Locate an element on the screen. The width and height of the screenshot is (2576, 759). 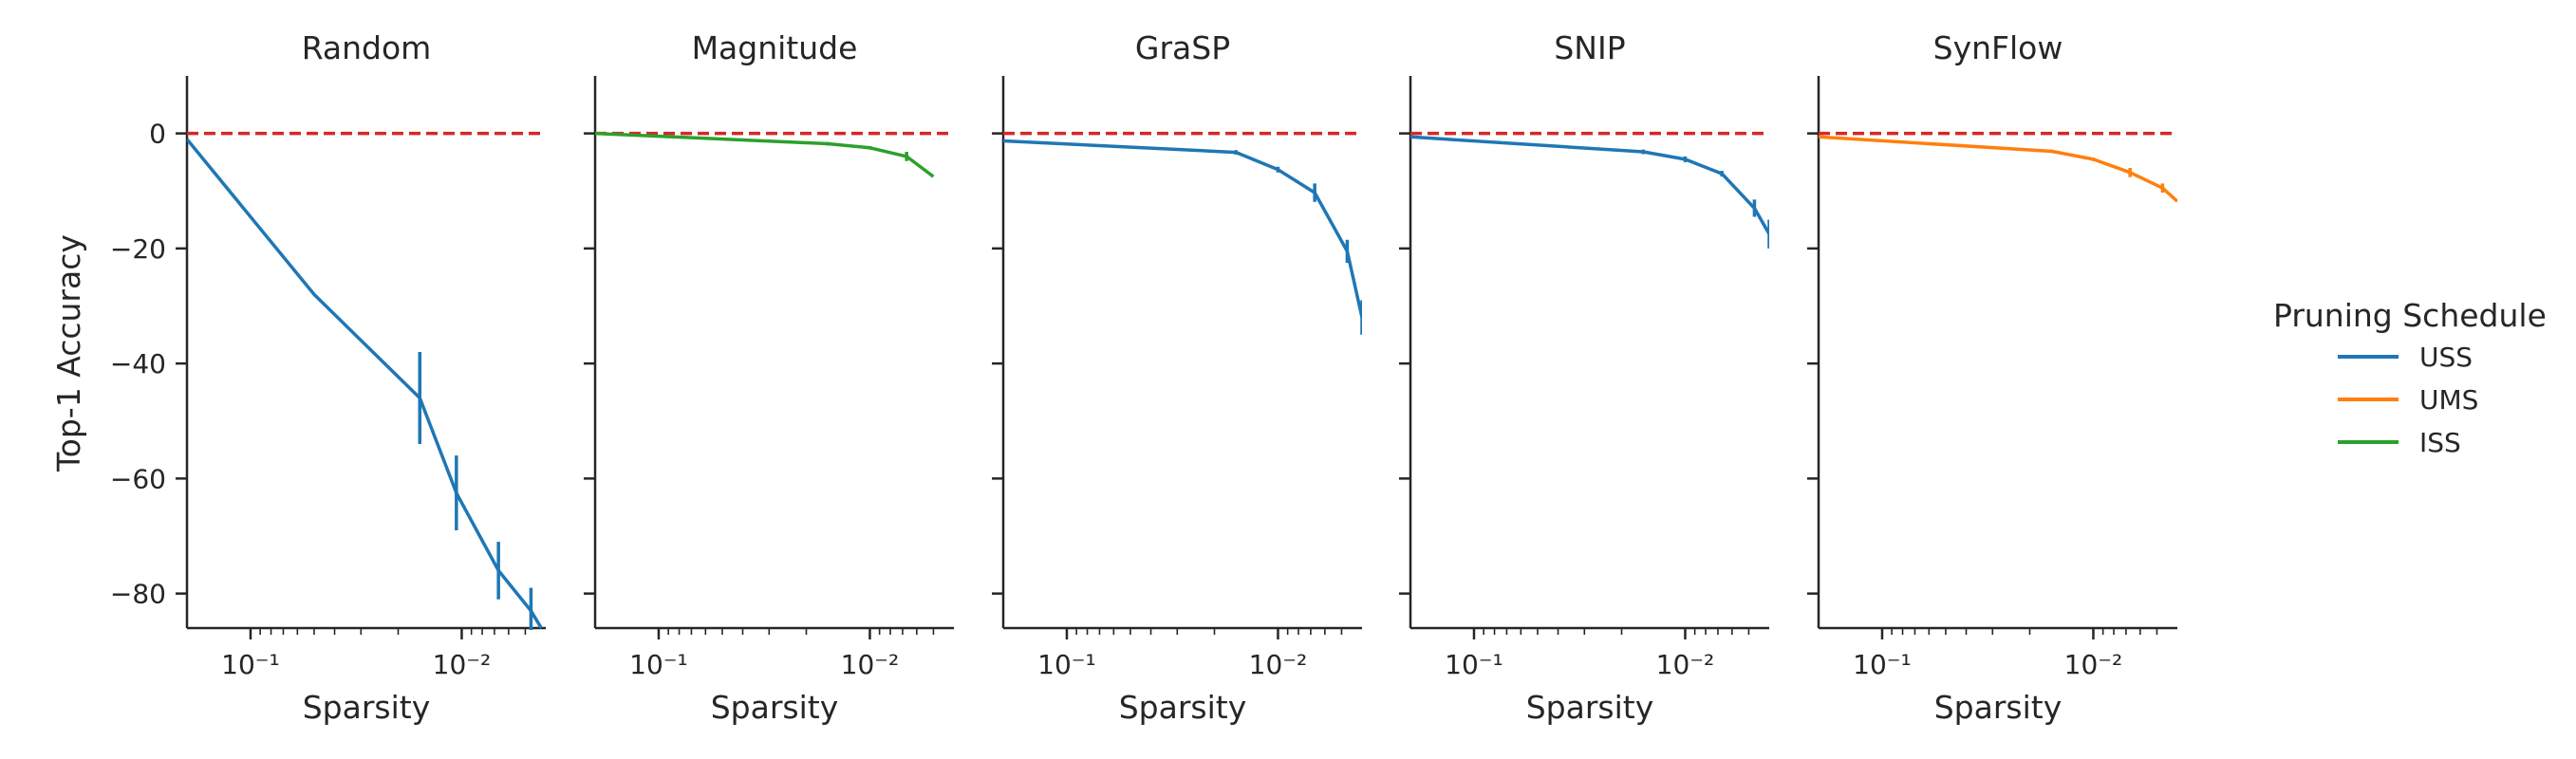
legend-label-uss: USS is located at coordinates (2446, 357).